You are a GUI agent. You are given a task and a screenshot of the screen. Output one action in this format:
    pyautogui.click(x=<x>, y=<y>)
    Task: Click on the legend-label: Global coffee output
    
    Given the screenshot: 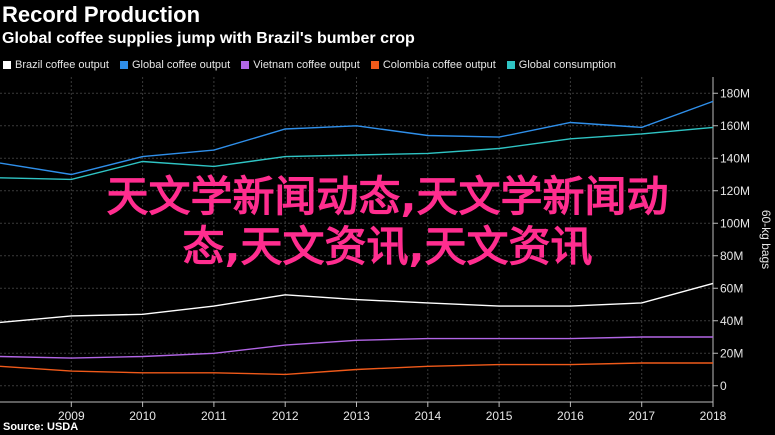 What is the action you would take?
    pyautogui.click(x=181, y=65)
    